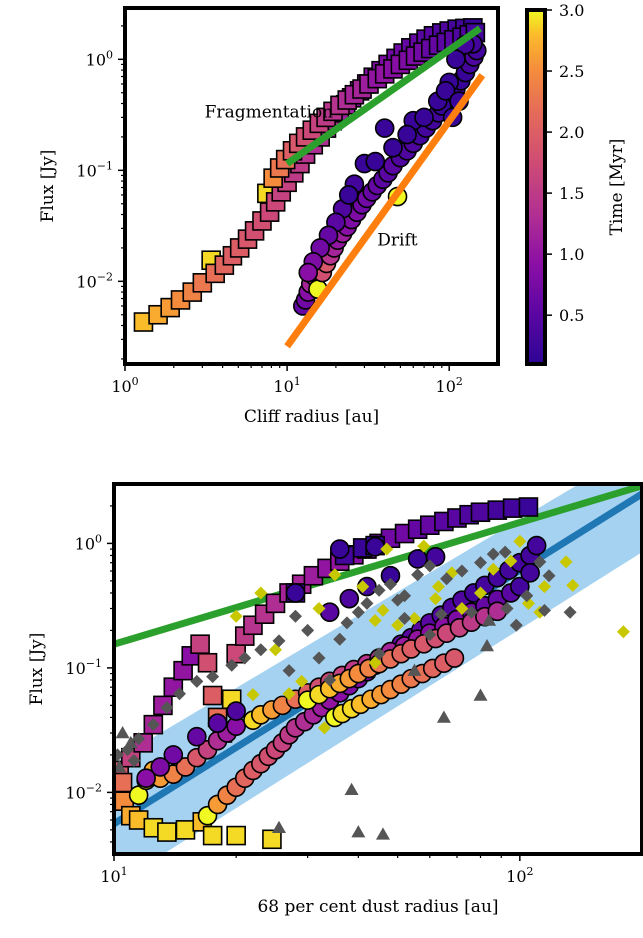 The image size is (643, 938). I want to click on colorbar-tick-label-0: 0.5, so click(571, 315).